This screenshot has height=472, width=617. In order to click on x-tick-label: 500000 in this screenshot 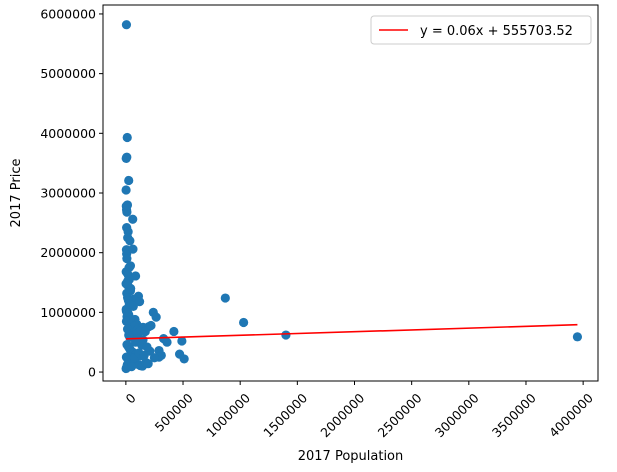, I will do `click(174, 412)`.